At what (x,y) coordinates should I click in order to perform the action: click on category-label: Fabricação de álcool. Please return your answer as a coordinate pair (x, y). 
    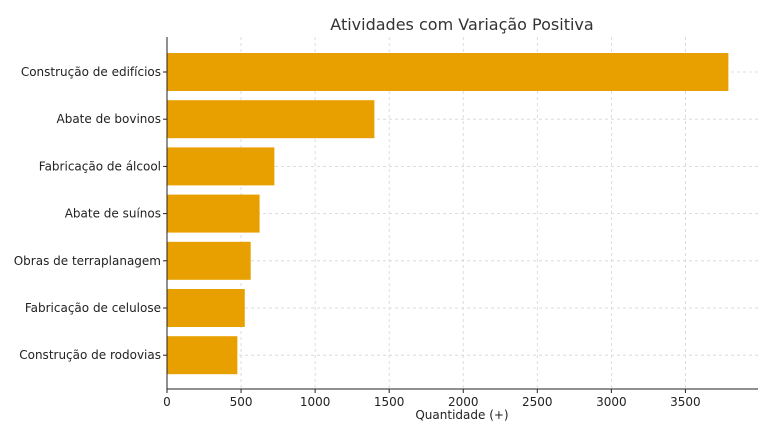
    Looking at the image, I should click on (100, 166).